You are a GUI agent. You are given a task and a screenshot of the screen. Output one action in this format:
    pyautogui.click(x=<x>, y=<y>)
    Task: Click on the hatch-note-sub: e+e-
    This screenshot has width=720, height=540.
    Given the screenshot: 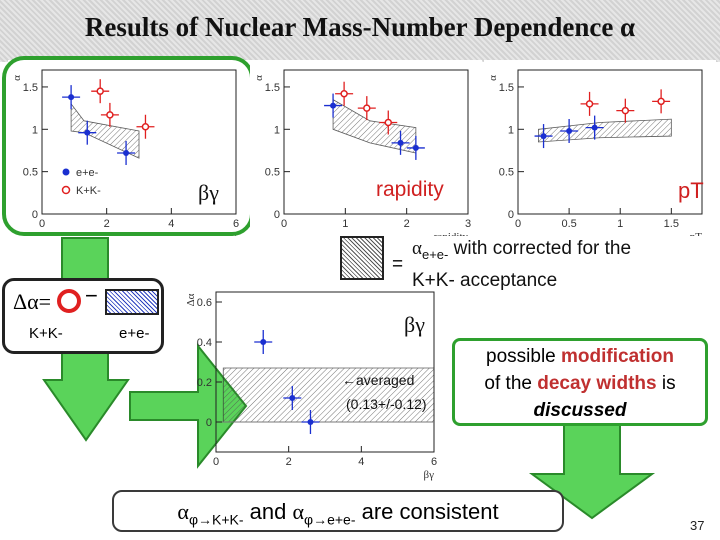 What is the action you would take?
    pyautogui.click(x=435, y=254)
    